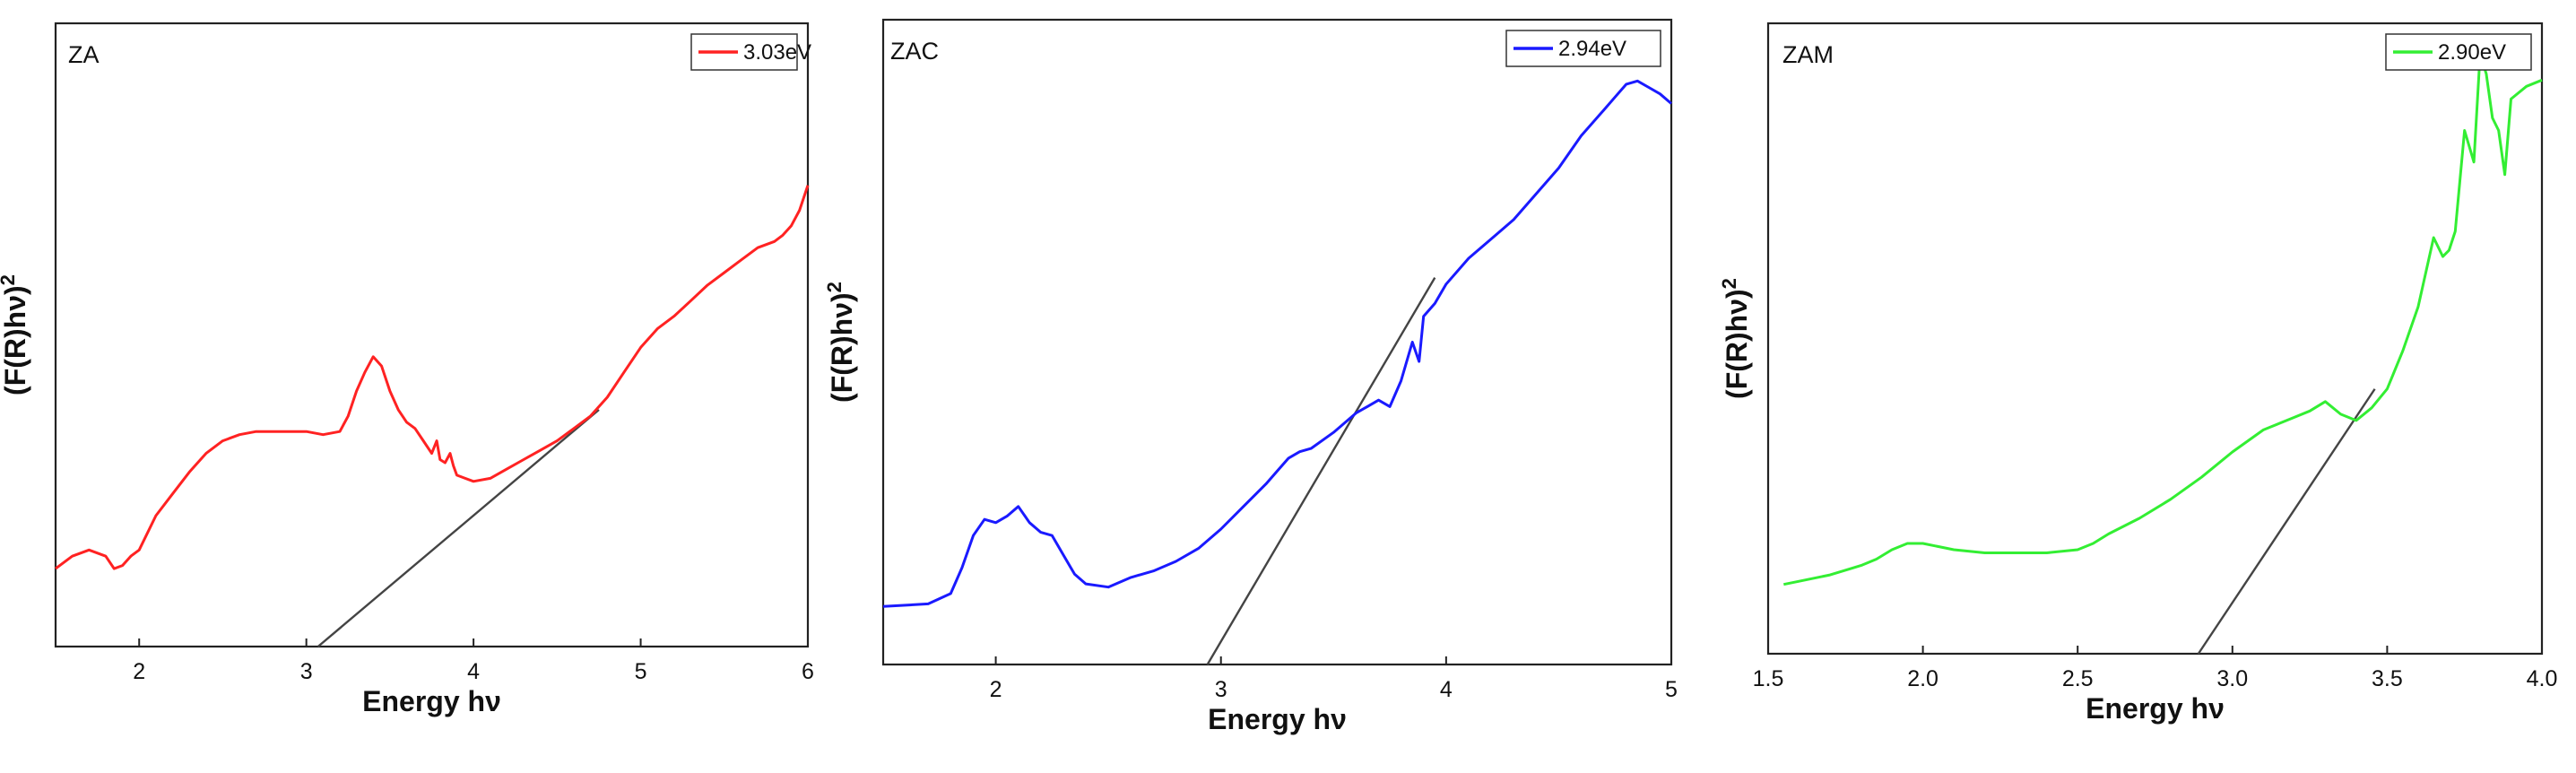  What do you see at coordinates (2232, 678) in the screenshot?
I see `x-tick-label: 3.0` at bounding box center [2232, 678].